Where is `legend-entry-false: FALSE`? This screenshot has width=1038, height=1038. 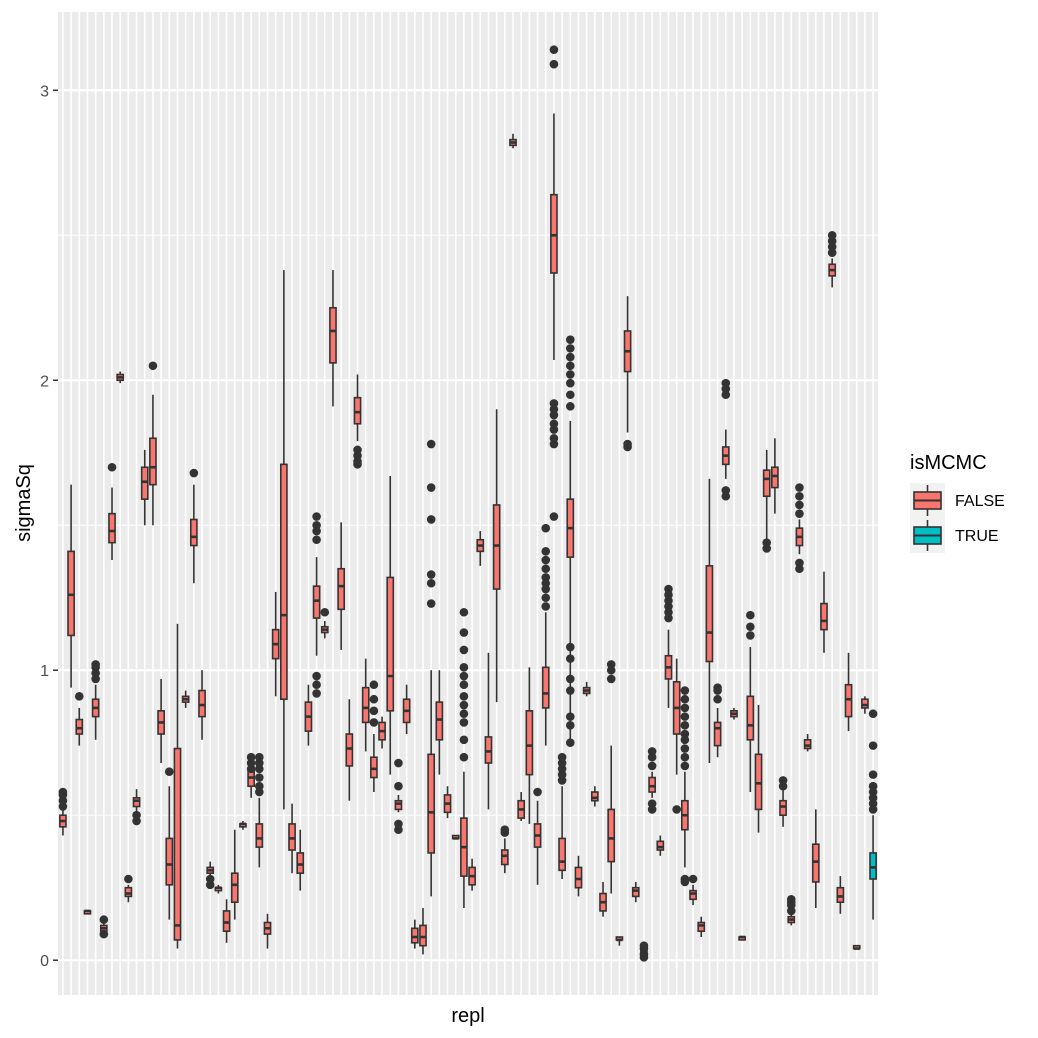
legend-entry-false: FALSE is located at coordinates (957, 500).